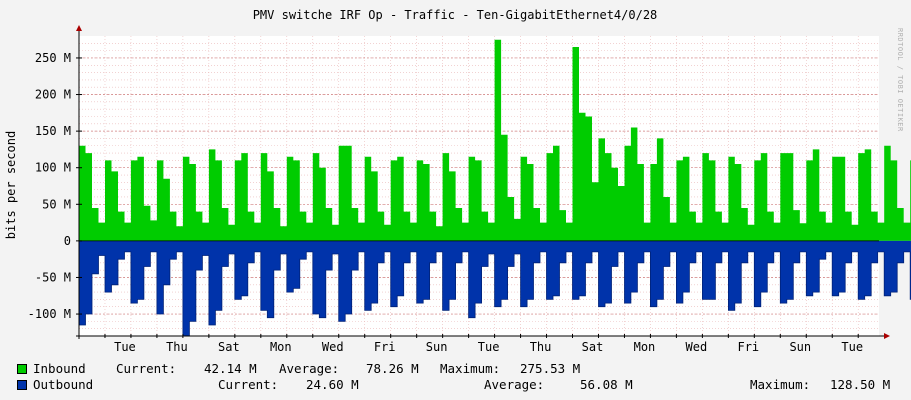 Image resolution: width=911 pixels, height=400 pixels. Describe the element at coordinates (887, 336) in the screenshot. I see `x-axis-arrow` at that location.